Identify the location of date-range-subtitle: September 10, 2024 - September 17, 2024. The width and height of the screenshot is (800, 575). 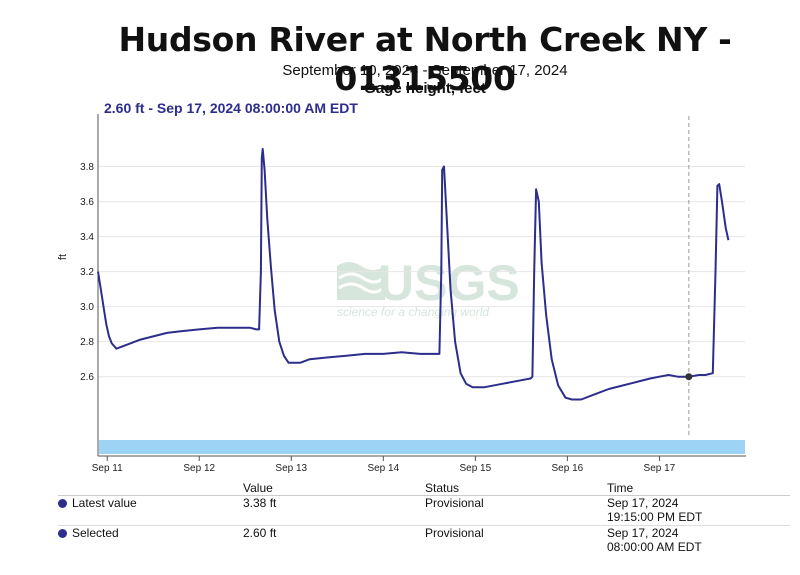
(425, 70).